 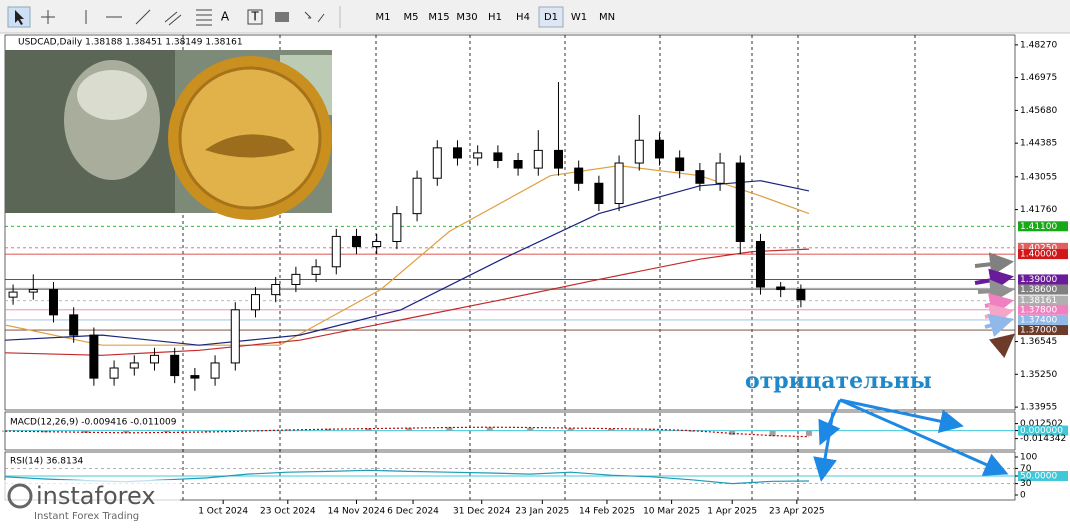 I want to click on timeframe: M30, so click(x=466, y=17).